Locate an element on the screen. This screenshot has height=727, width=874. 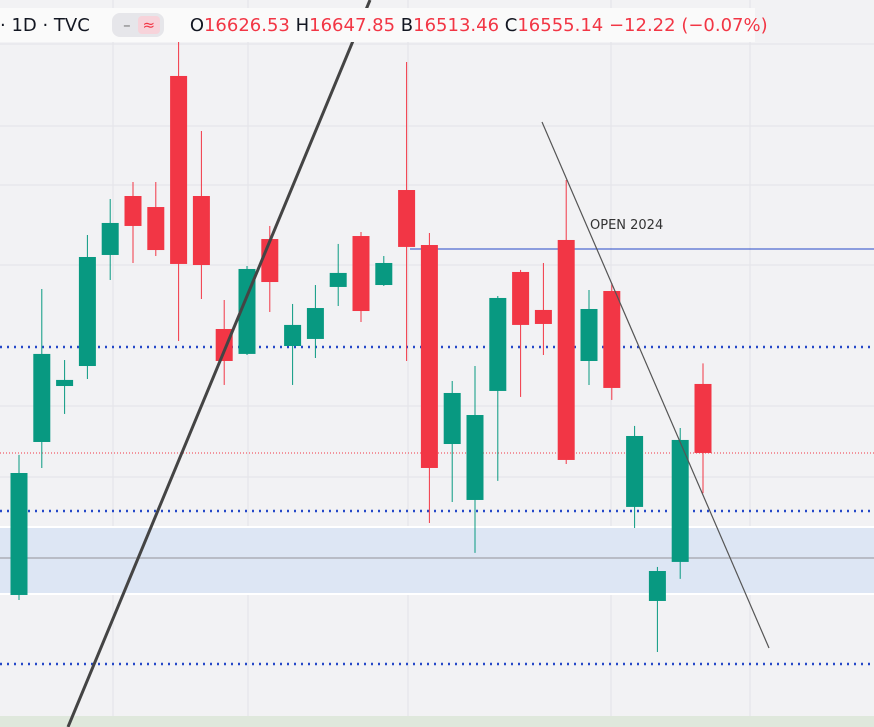
change: −12.22 is located at coordinates (642, 25).